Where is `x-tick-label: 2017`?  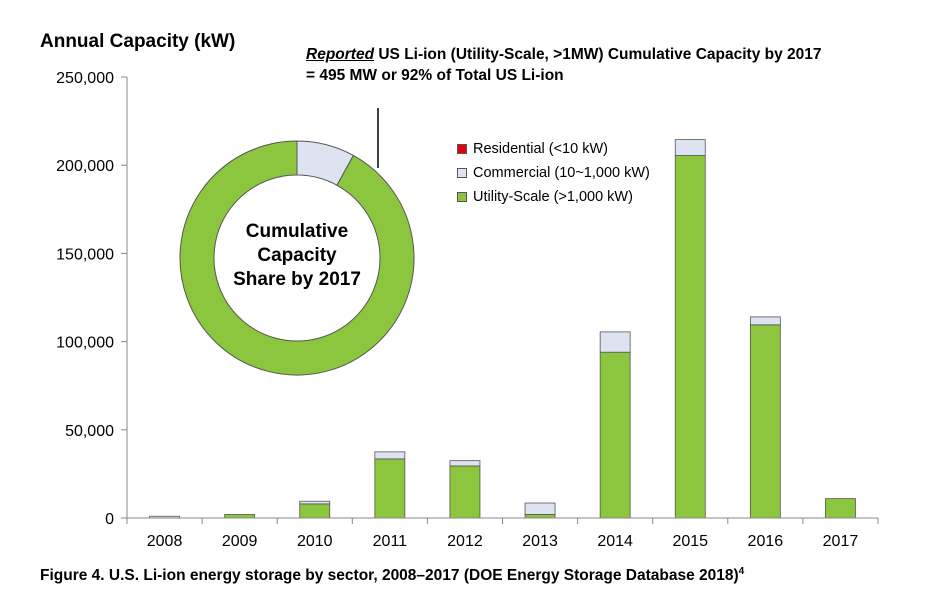 x-tick-label: 2017 is located at coordinates (841, 541).